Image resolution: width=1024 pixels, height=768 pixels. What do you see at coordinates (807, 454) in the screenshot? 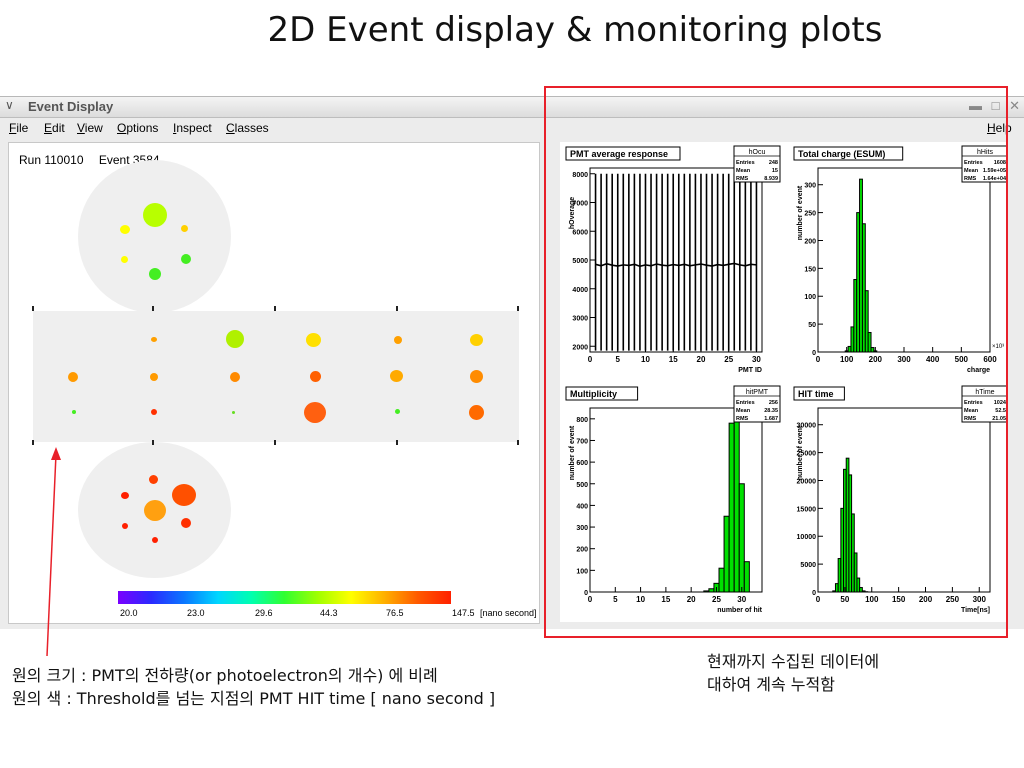
I see `y-tick-label: 25000` at bounding box center [807, 454].